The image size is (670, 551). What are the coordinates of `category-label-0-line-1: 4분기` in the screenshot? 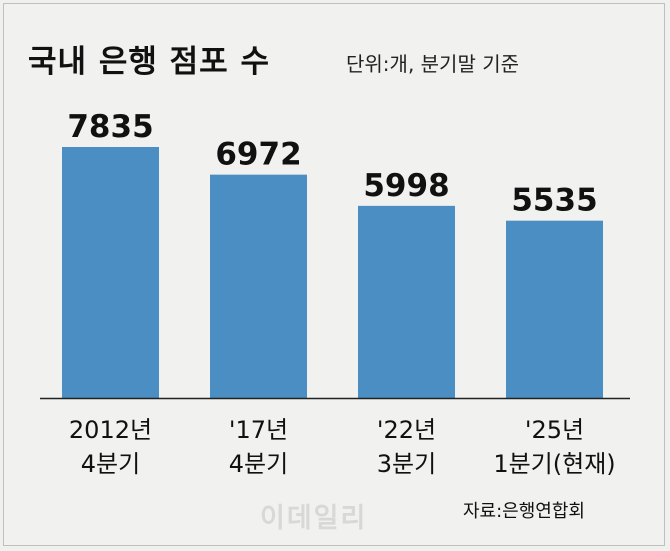 It's located at (110, 464).